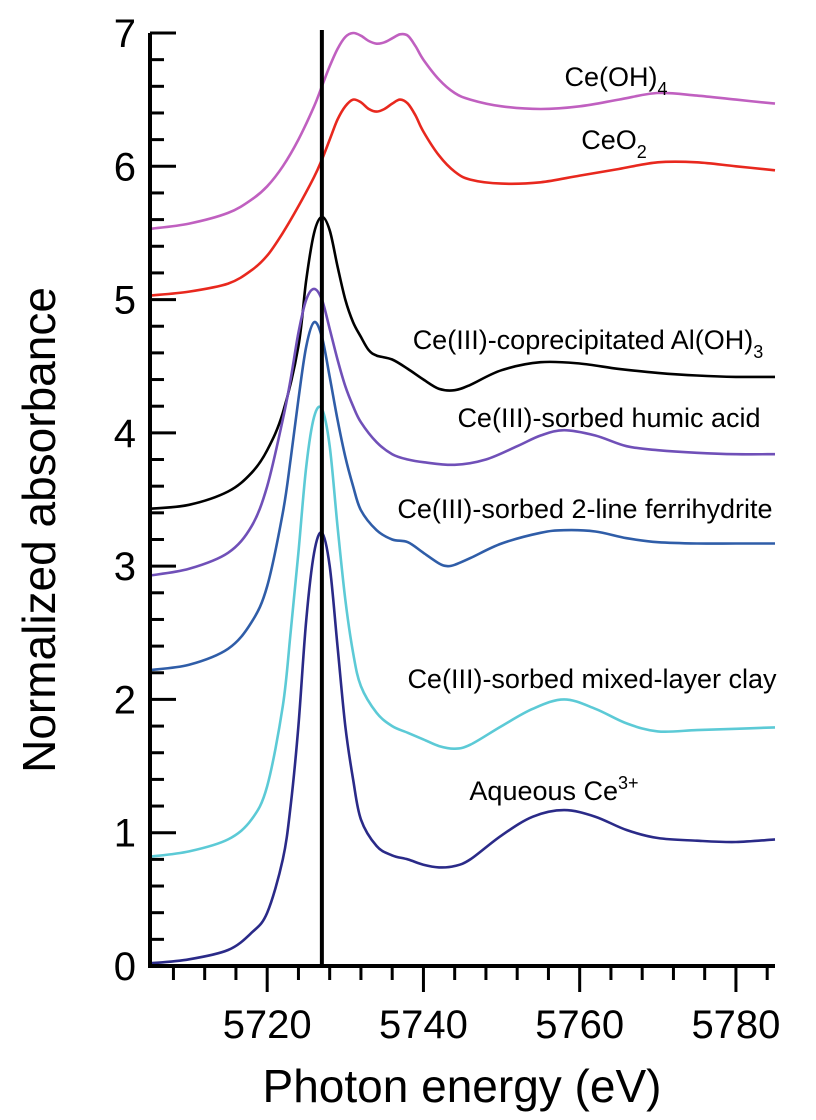  I want to click on x-axis-title: Photon energy (eV), so click(462, 1086).